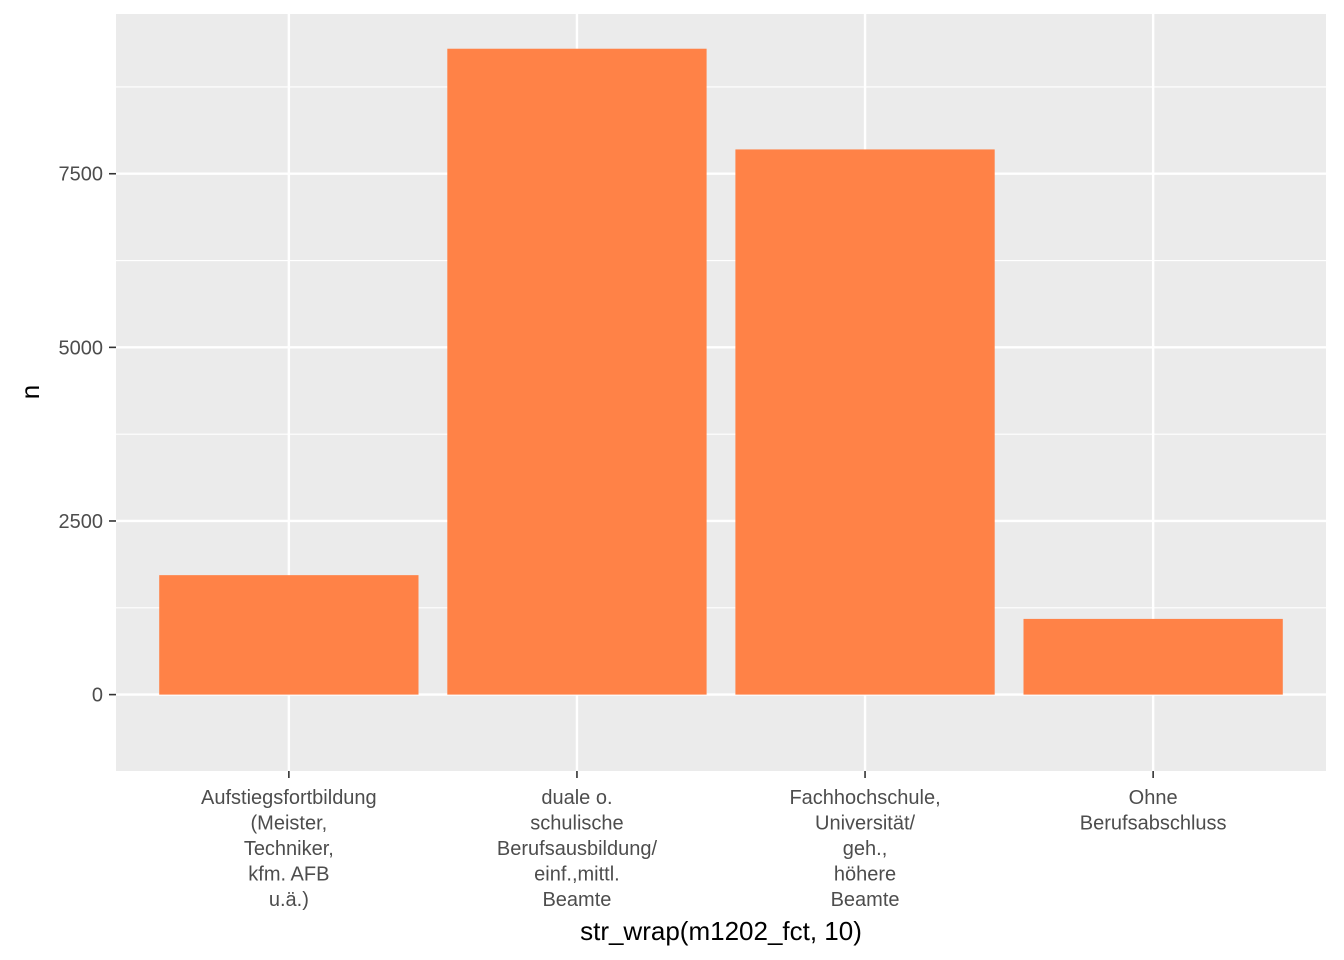  I want to click on x-tick-label: Ohne Berufsabschluss, so click(1153, 811).